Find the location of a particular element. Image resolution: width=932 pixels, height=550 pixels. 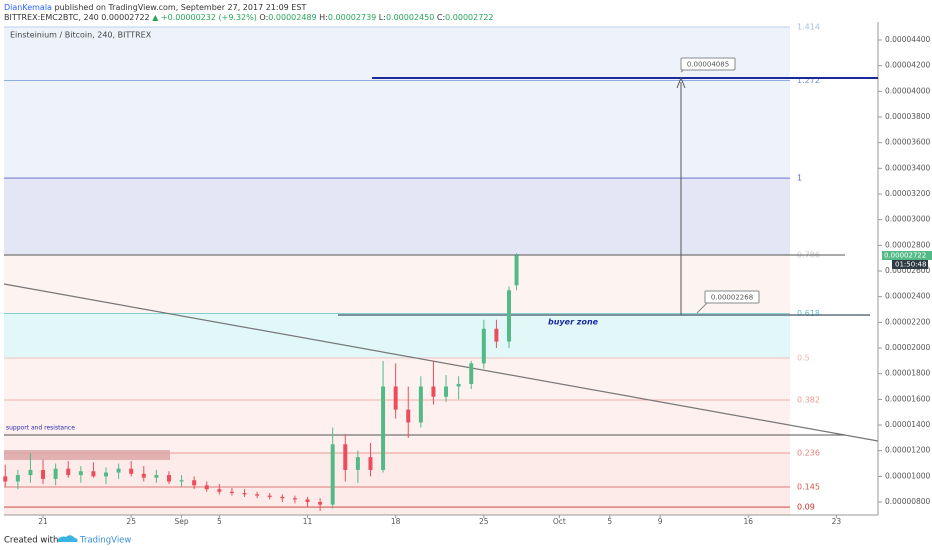

x-tick-label: 11 is located at coordinates (308, 521).